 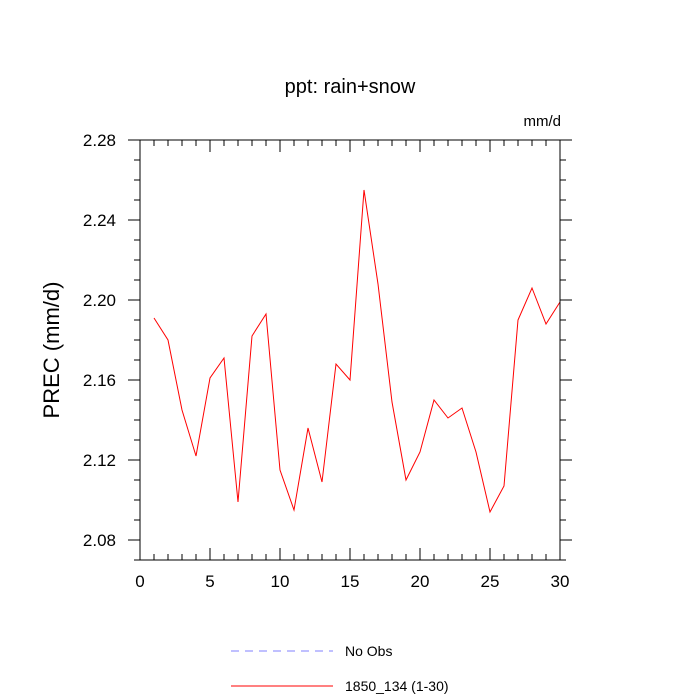 What do you see at coordinates (99, 460) in the screenshot?
I see `y-tick-label: 2.12` at bounding box center [99, 460].